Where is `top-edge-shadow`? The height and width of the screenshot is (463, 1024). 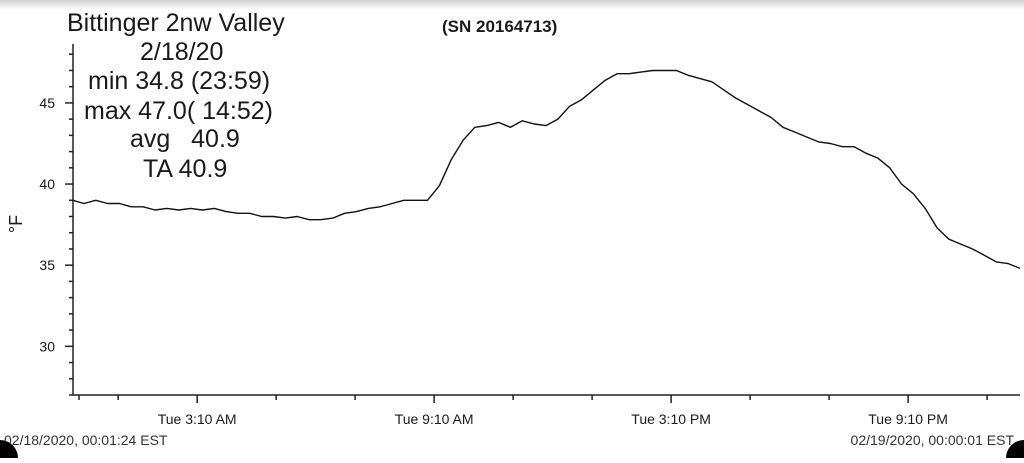 top-edge-shadow is located at coordinates (512, 5).